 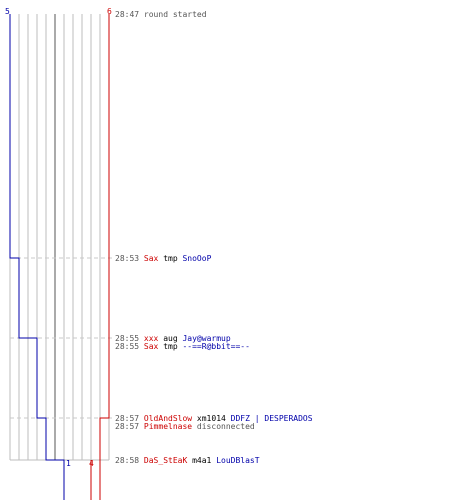 I want to click on blue-team-line, so click(x=37, y=257).